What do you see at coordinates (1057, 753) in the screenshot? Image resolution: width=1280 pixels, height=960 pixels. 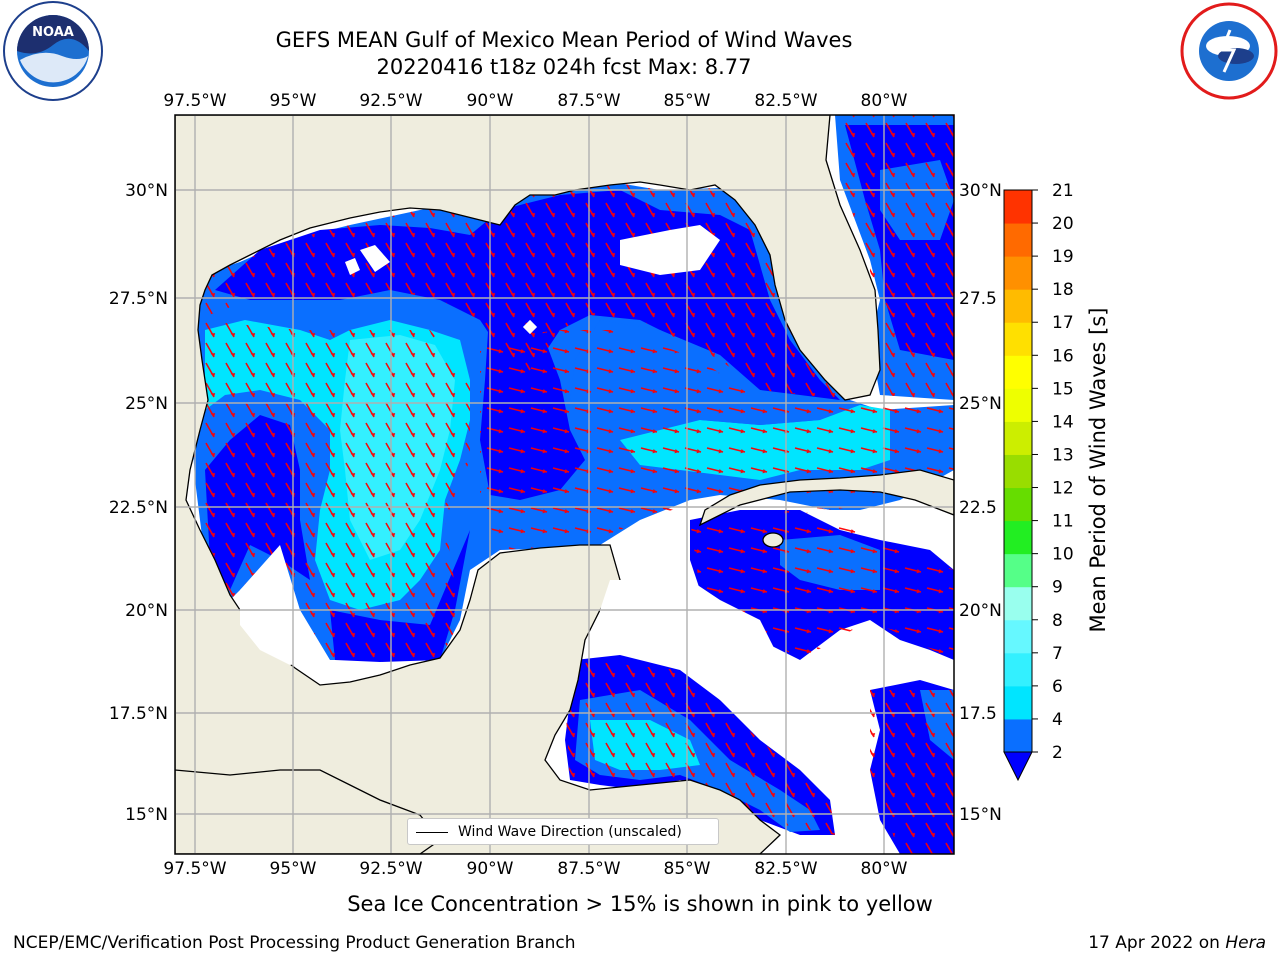 I see `colorbar-tick-label: 2` at bounding box center [1057, 753].